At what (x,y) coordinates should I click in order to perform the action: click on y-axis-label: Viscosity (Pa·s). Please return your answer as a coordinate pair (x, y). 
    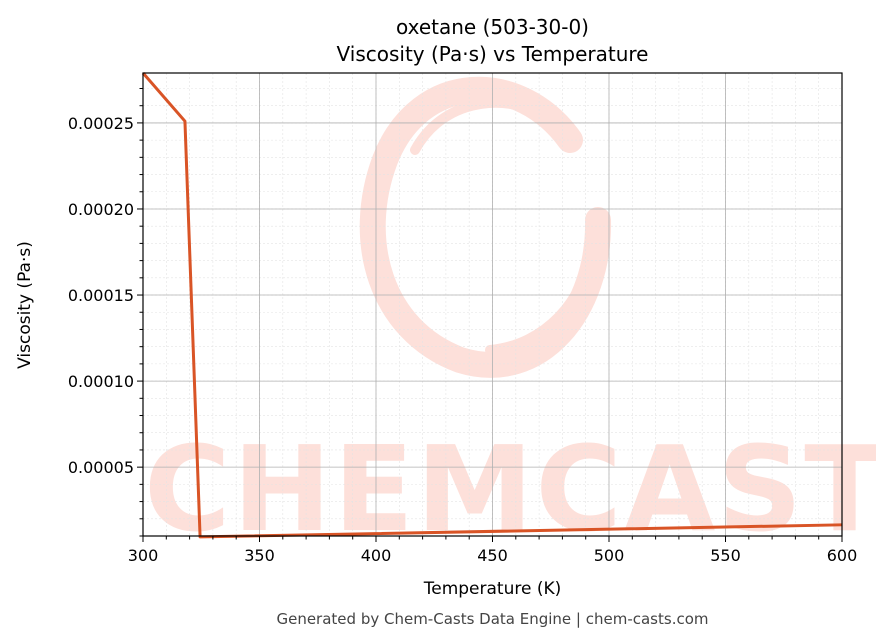
    Looking at the image, I should click on (25, 305).